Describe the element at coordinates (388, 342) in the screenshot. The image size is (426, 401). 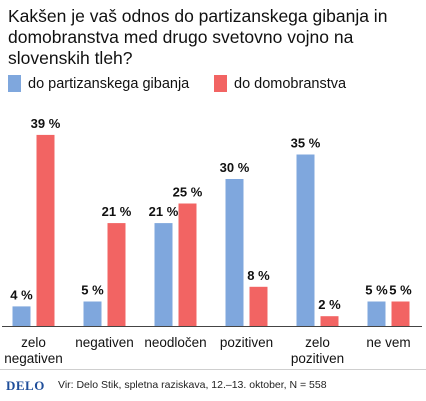
I see `category-label-5: ne vem` at that location.